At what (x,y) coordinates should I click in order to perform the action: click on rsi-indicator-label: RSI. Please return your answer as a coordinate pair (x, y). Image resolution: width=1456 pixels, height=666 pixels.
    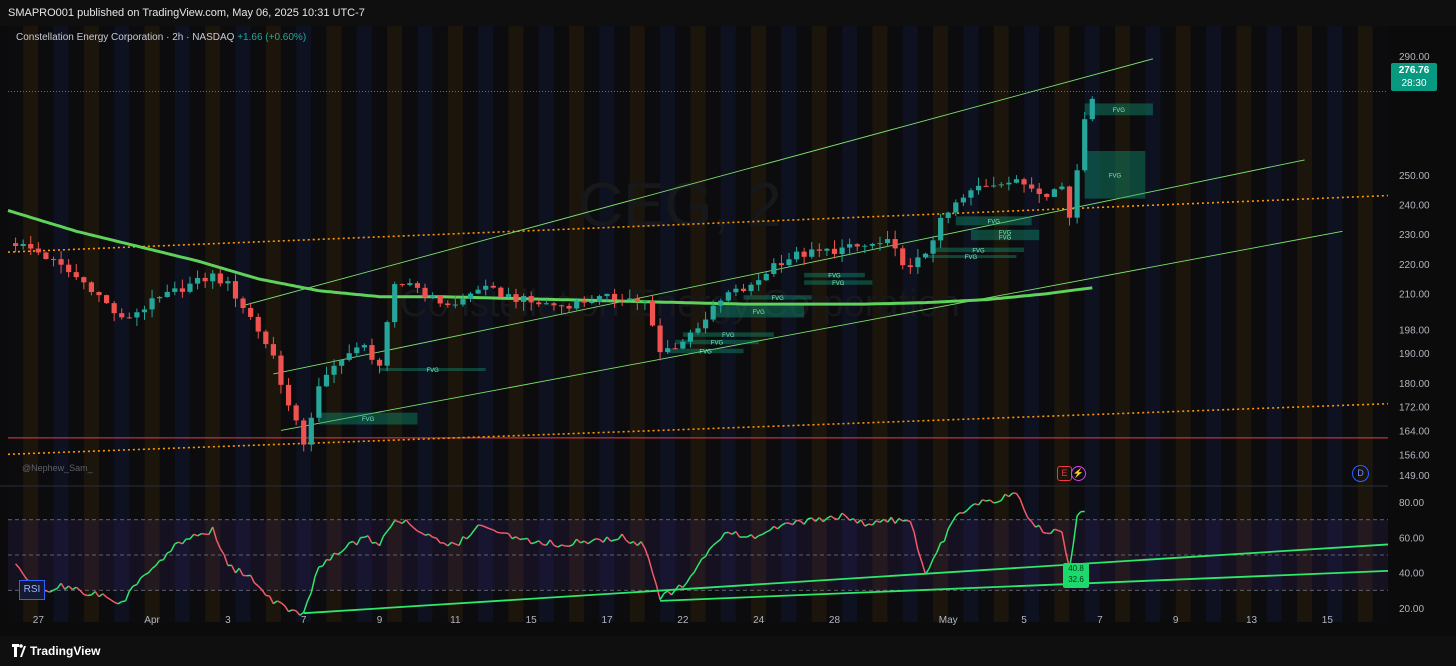
    Looking at the image, I should click on (32, 590).